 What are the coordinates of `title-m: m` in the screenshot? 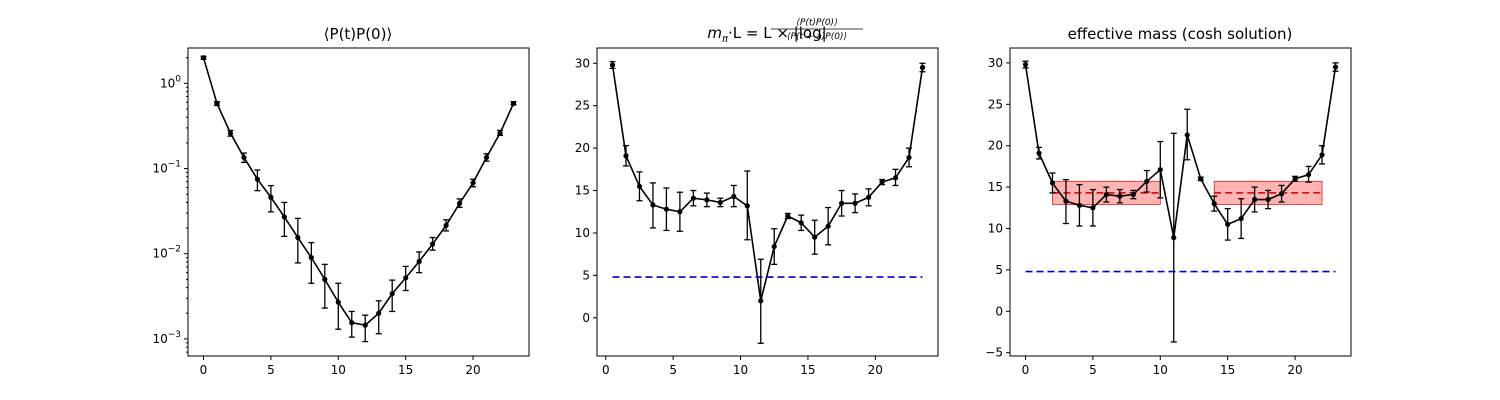 It's located at (714, 33).